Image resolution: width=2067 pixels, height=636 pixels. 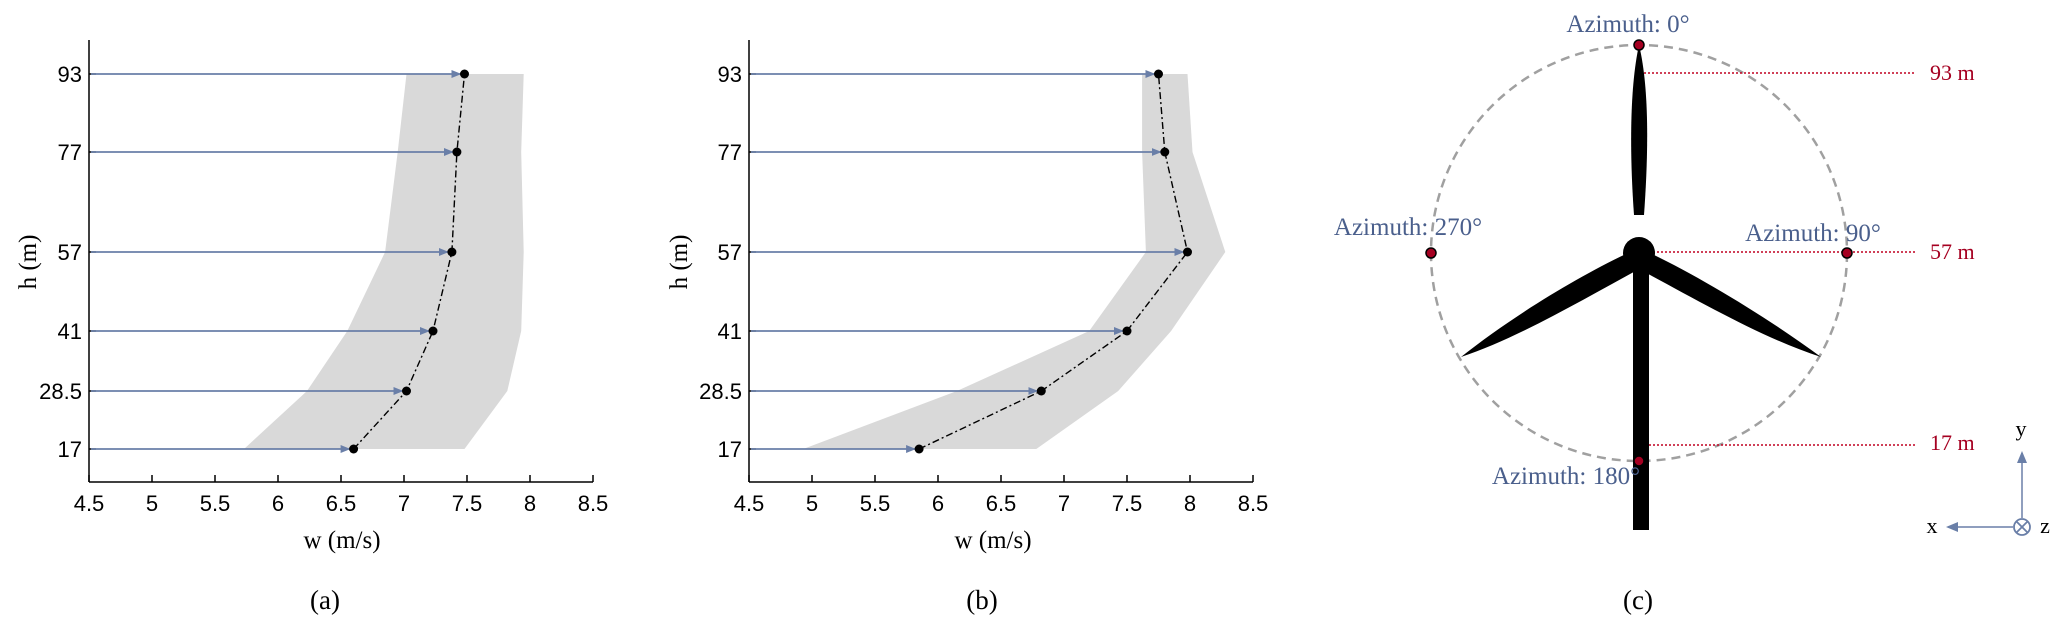 What do you see at coordinates (1639, 130) in the screenshot?
I see `turbine-blade-top` at bounding box center [1639, 130].